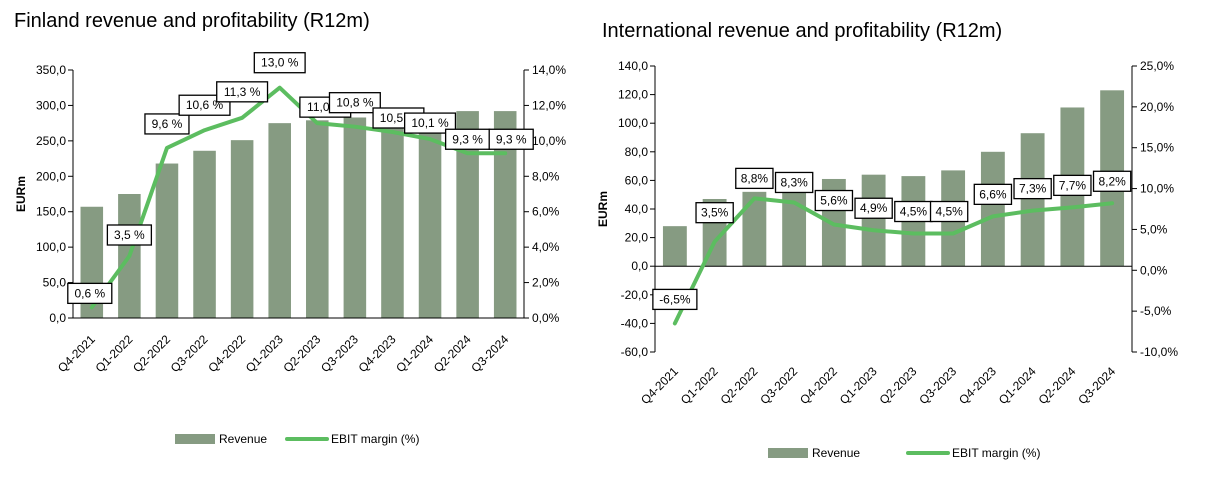 The width and height of the screenshot is (1210, 488). I want to click on international-right-tick-label: -5,0%, so click(1156, 311).